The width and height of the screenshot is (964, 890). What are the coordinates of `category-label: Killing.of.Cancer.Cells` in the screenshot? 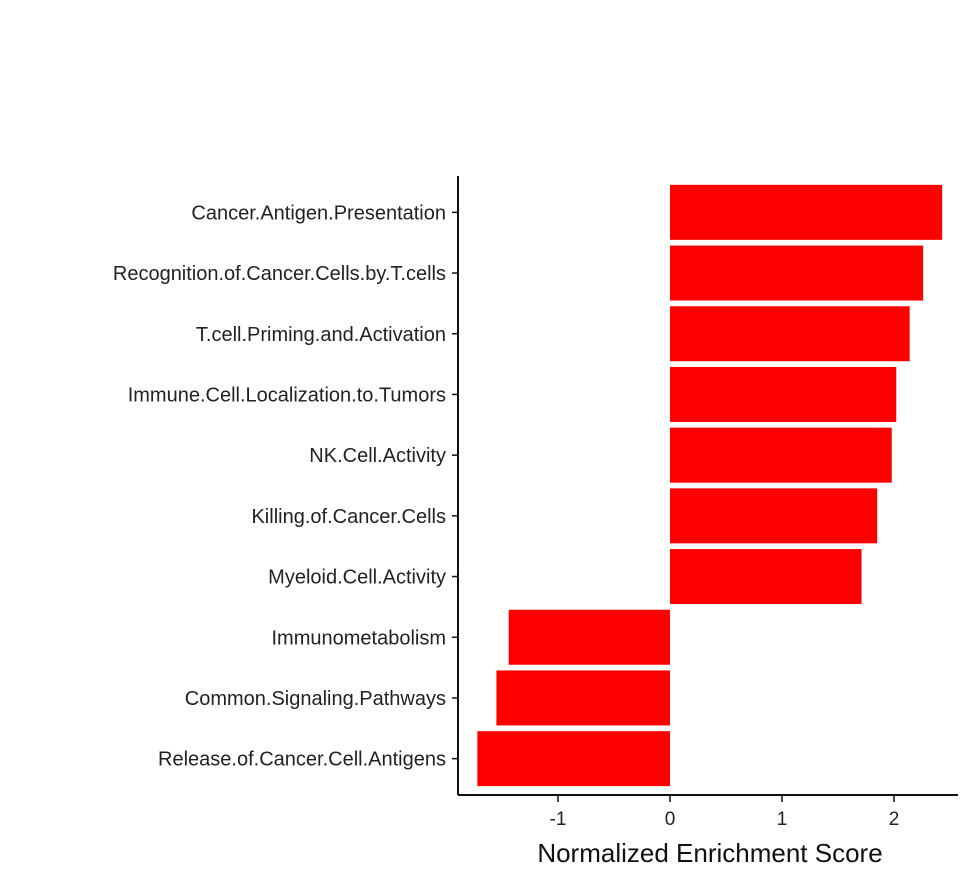 It's located at (348, 517).